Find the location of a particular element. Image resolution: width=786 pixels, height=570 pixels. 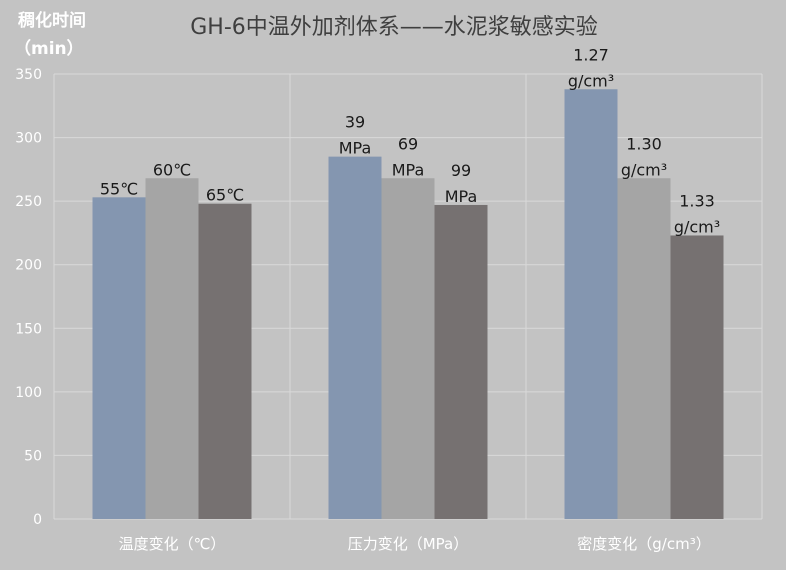

y-tick-label: 200 is located at coordinates (28, 266).